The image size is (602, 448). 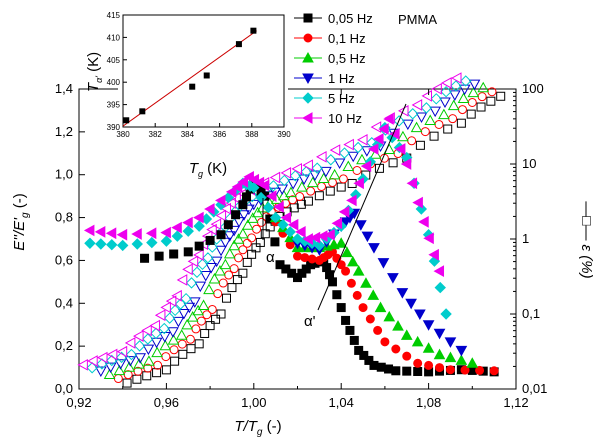 What do you see at coordinates (94, 72) in the screenshot?
I see `inset-y-label: Tα' (K)` at bounding box center [94, 72].